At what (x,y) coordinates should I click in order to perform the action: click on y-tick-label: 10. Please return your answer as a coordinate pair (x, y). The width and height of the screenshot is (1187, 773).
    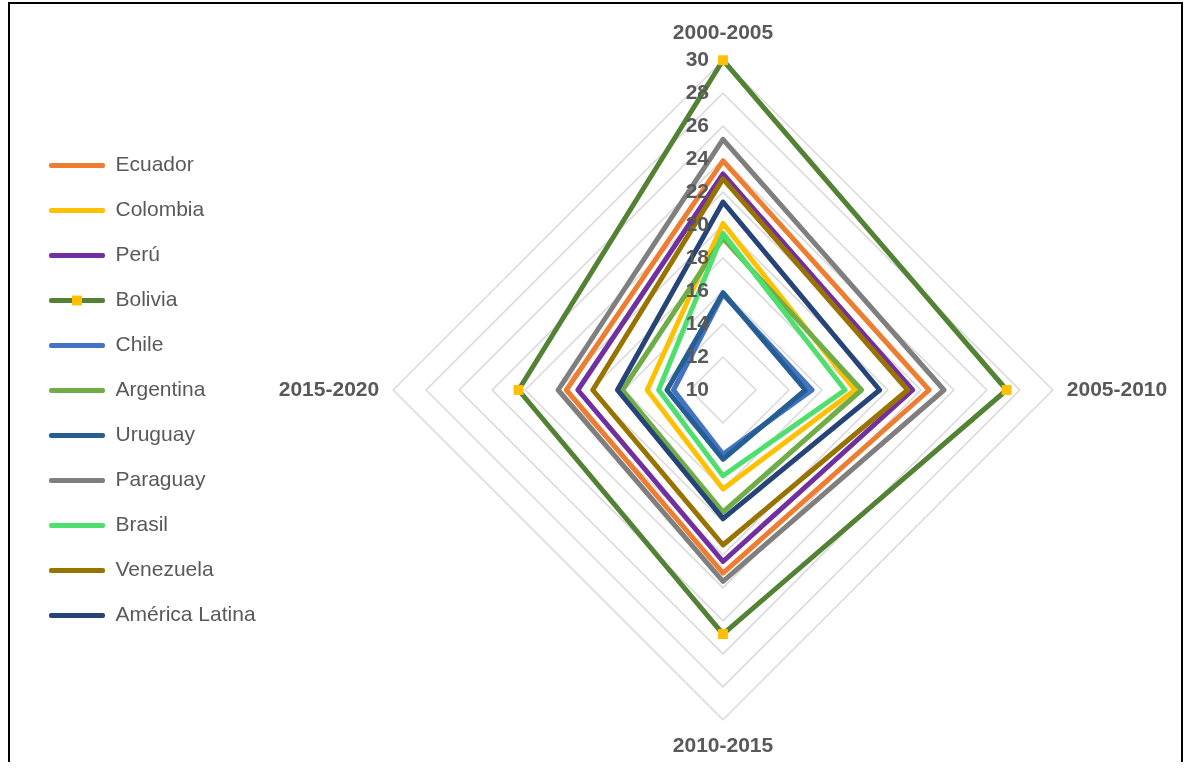
    Looking at the image, I should click on (697, 388).